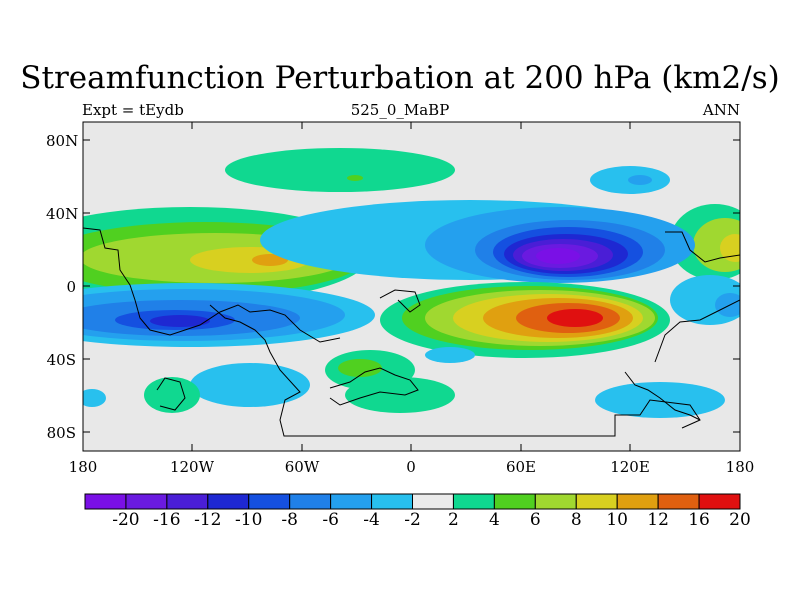 The width and height of the screenshot is (800, 600). I want to click on colorbar-tick-label: 12, so click(658, 520).